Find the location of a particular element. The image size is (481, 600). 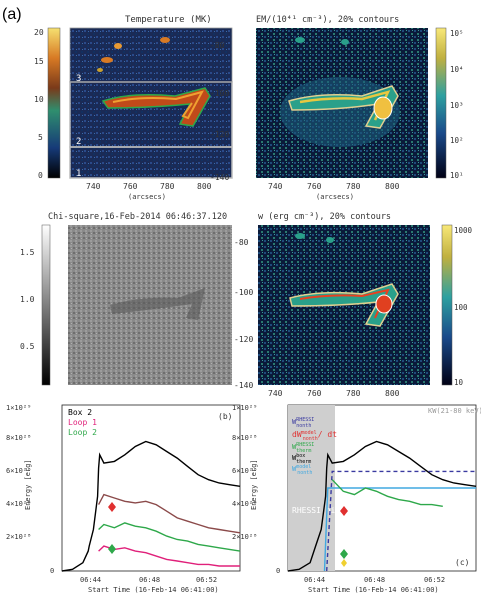

chart-c-marker-yellow is located at coordinates (344, 563).